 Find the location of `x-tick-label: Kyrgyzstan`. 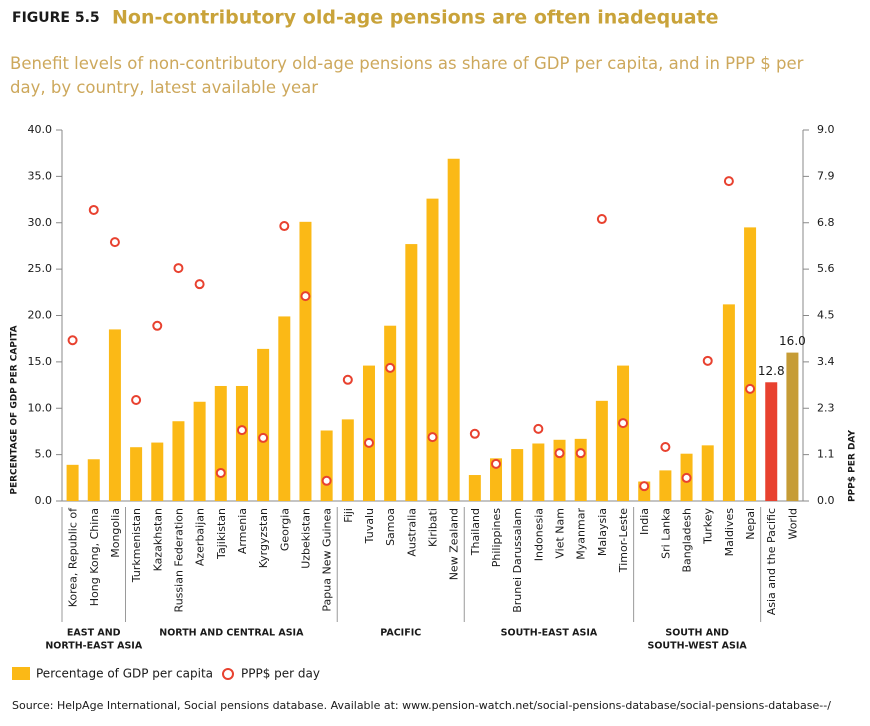

x-tick-label: Kyrgyzstan is located at coordinates (263, 538).